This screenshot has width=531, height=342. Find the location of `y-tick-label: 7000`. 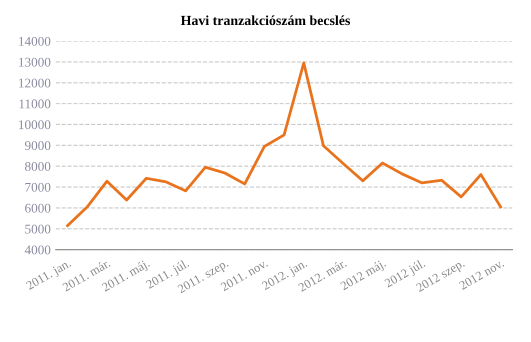

y-tick-label: 7000 is located at coordinates (37, 187).